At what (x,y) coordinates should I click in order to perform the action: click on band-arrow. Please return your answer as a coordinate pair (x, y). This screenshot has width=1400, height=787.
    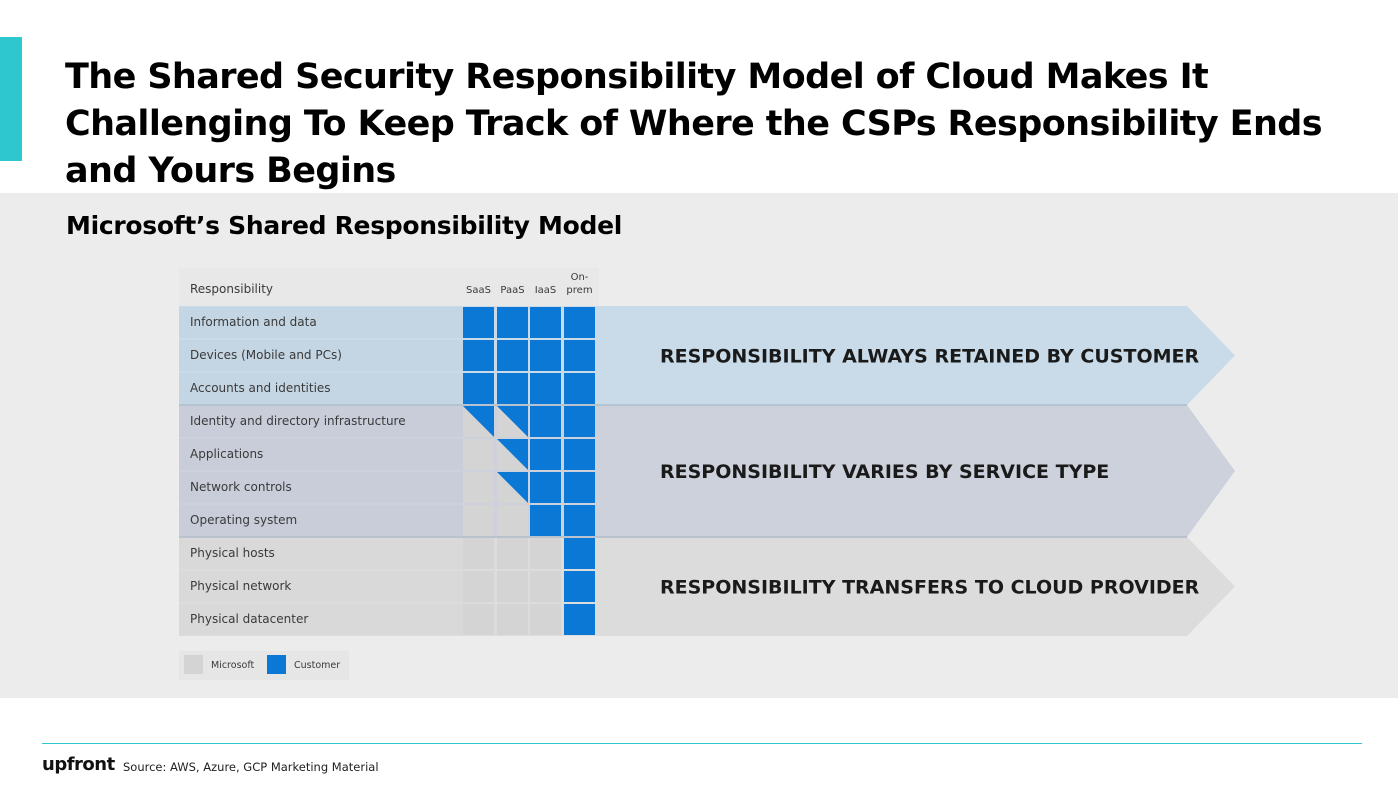
    Looking at the image, I should click on (707, 471).